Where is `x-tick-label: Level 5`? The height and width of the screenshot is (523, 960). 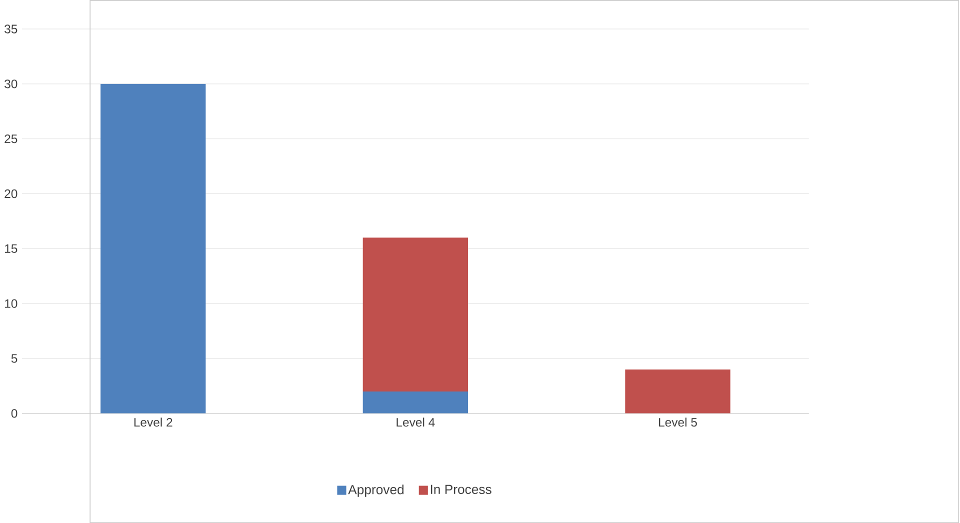
x-tick-label: Level 5 is located at coordinates (678, 422).